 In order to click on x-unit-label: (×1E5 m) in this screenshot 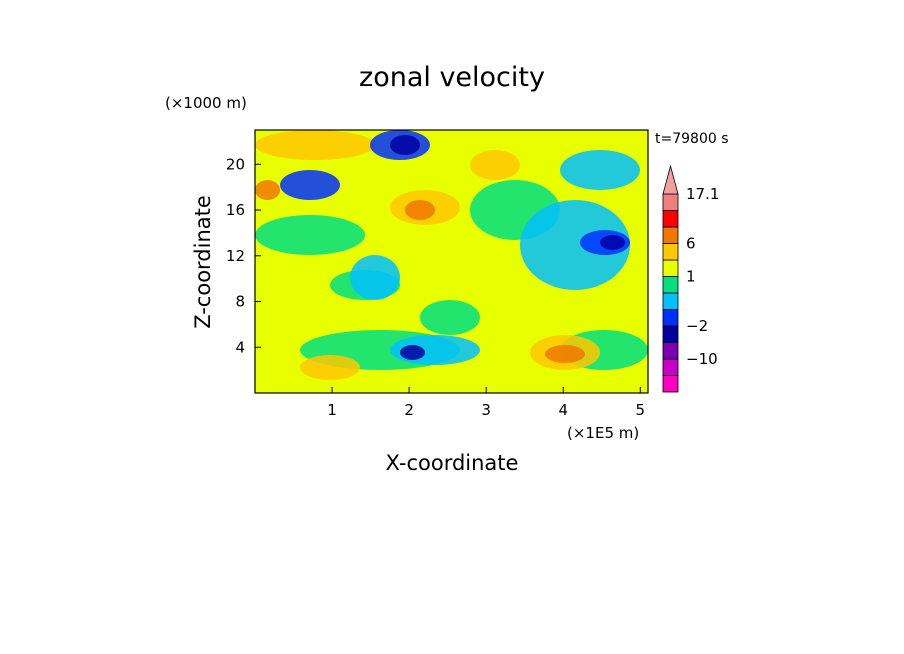, I will do `click(603, 433)`.